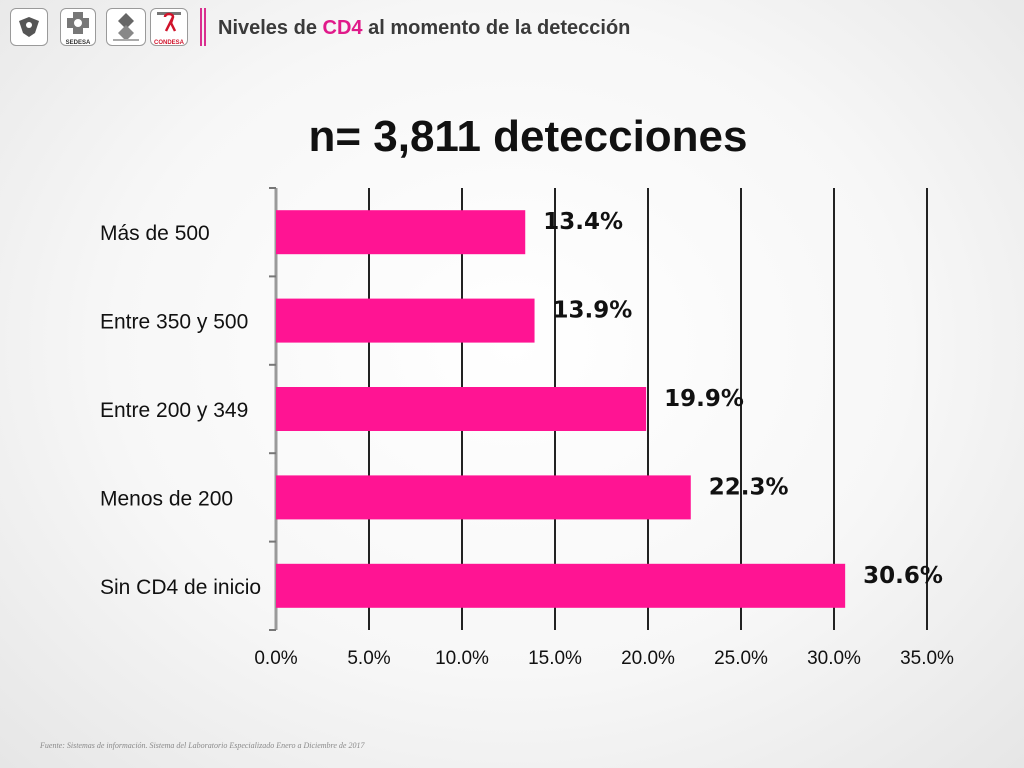  What do you see at coordinates (166, 498) in the screenshot?
I see `category-label: Menos de 200` at bounding box center [166, 498].